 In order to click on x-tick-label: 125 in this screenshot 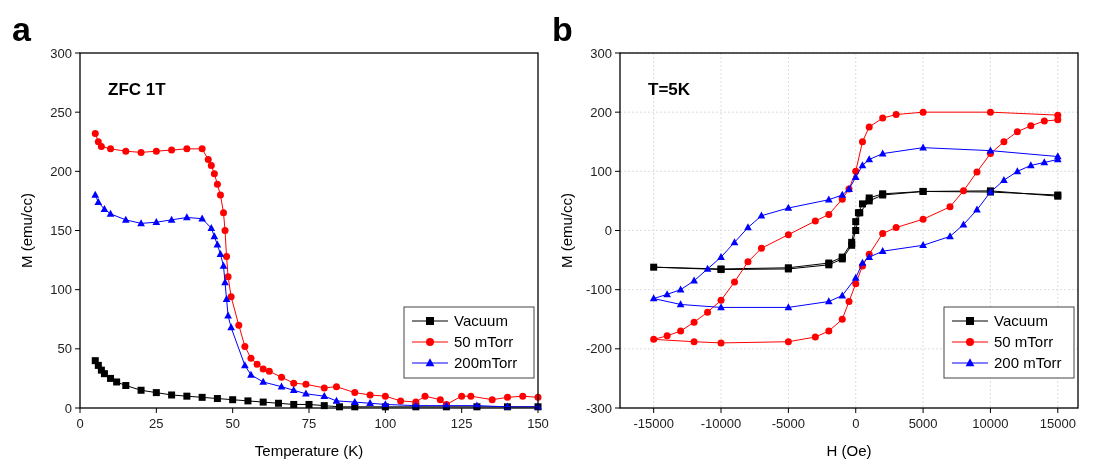, I will do `click(461, 423)`.